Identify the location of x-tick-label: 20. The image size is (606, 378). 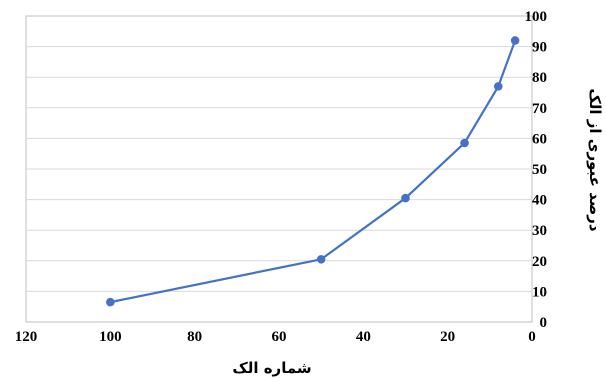
(447, 337).